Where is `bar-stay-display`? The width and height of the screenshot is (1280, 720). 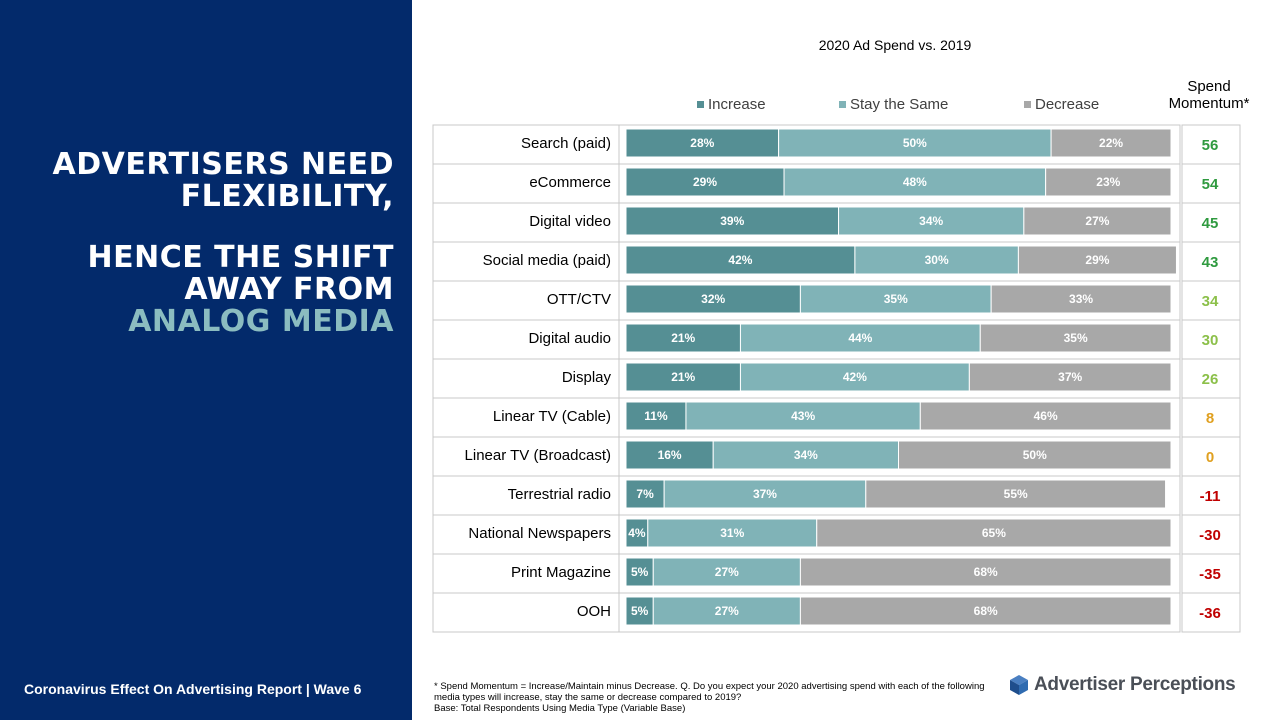 bar-stay-display is located at coordinates (854, 377).